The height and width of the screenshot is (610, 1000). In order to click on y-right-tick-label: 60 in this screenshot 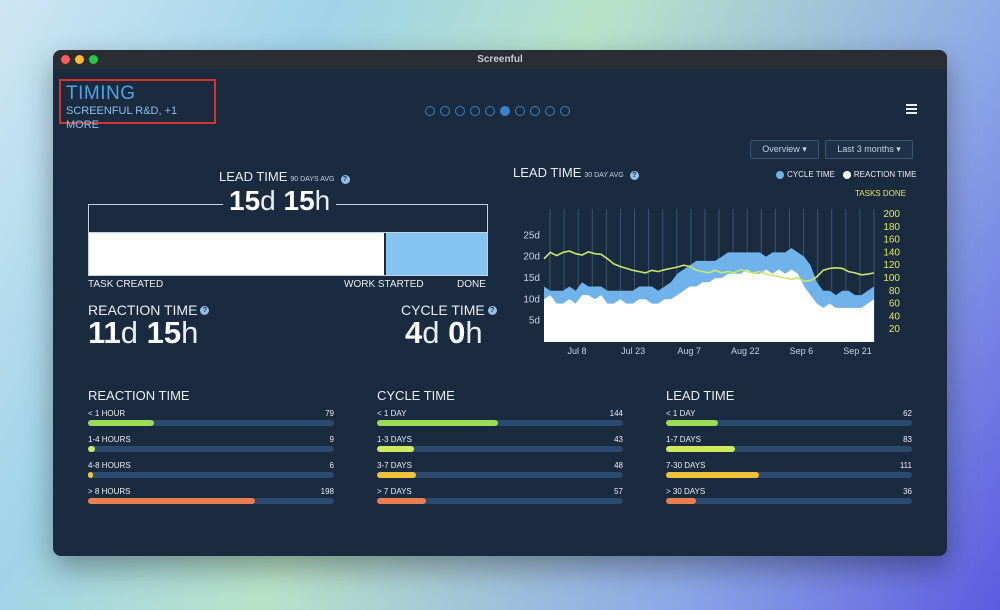, I will do `click(895, 304)`.